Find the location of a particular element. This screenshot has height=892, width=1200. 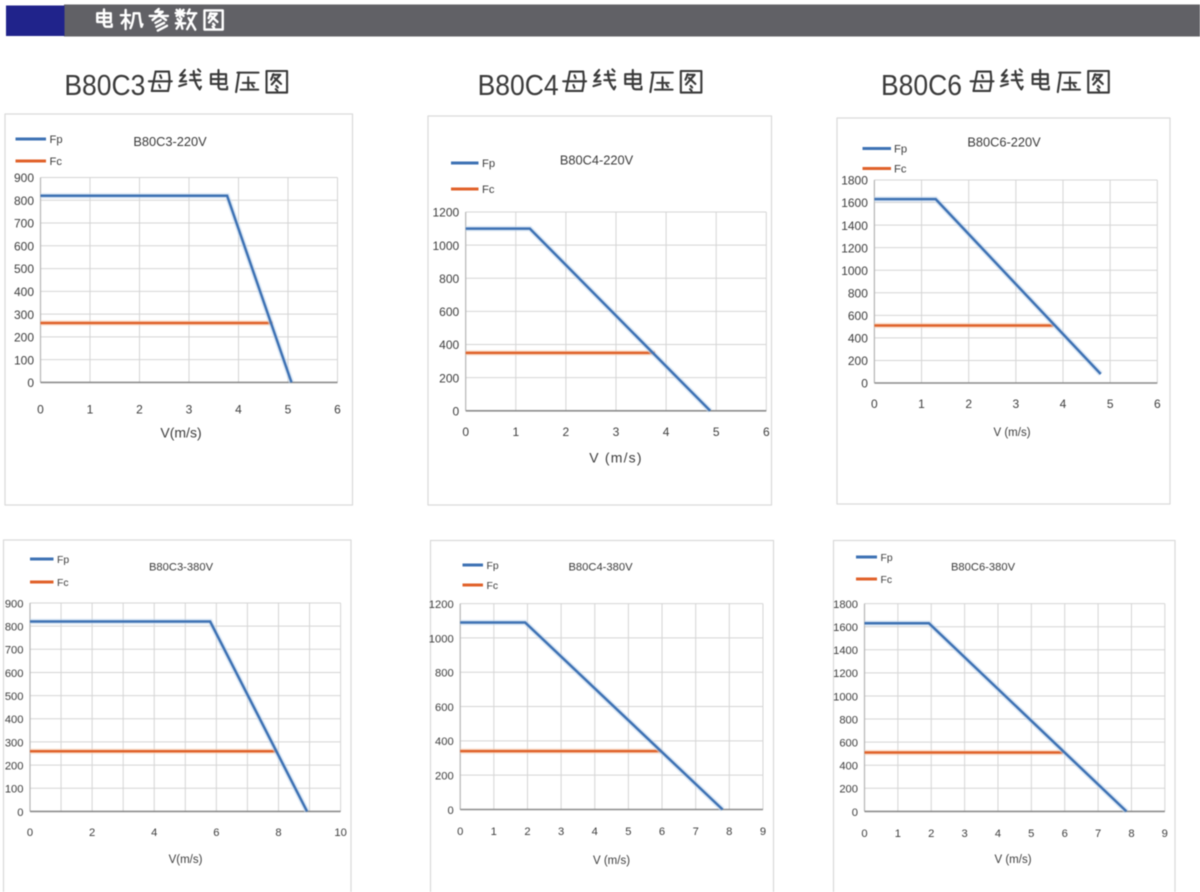

svg-text: B80C4 is located at coordinates (518, 86).